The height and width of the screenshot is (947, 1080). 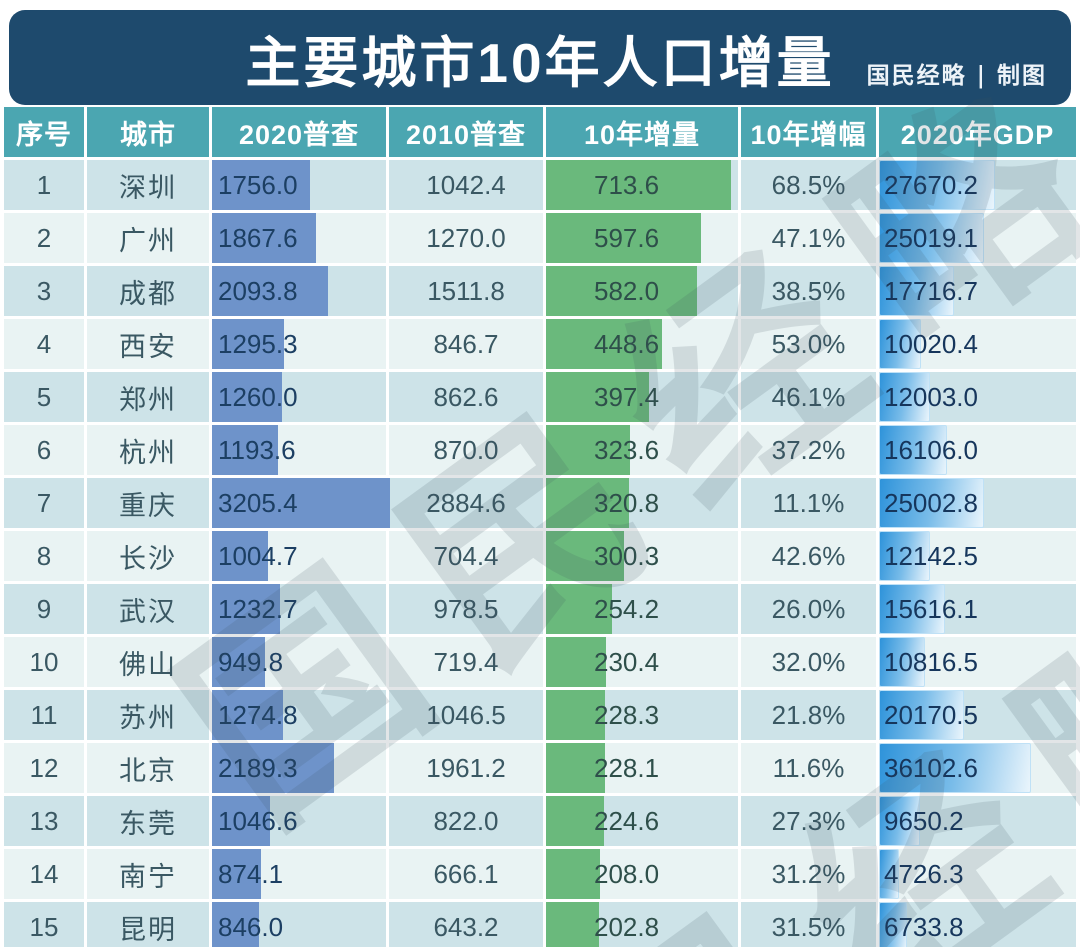 What do you see at coordinates (45, 662) in the screenshot?
I see `row-index-cell: 10` at bounding box center [45, 662].